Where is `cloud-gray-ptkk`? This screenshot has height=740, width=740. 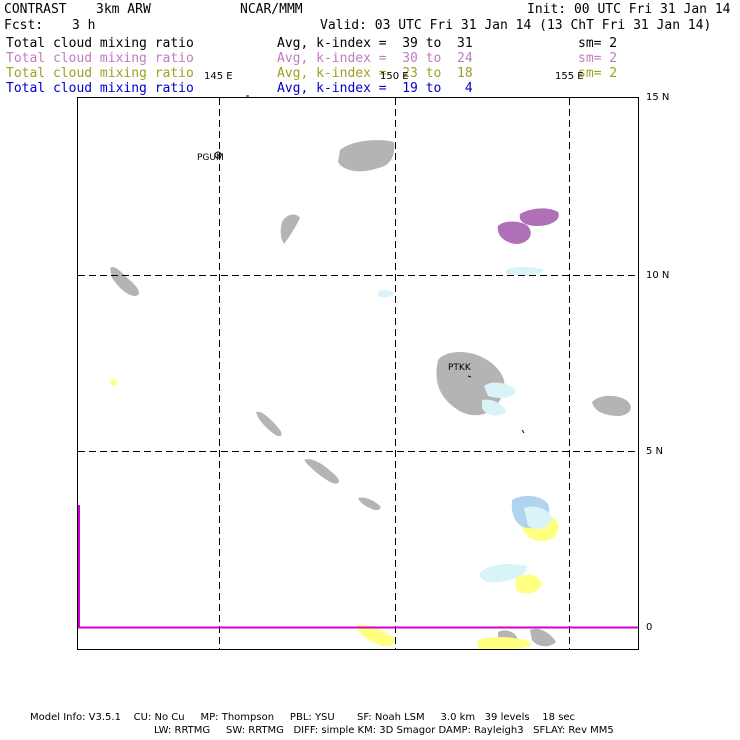 cloud-gray-ptkk is located at coordinates (470, 384).